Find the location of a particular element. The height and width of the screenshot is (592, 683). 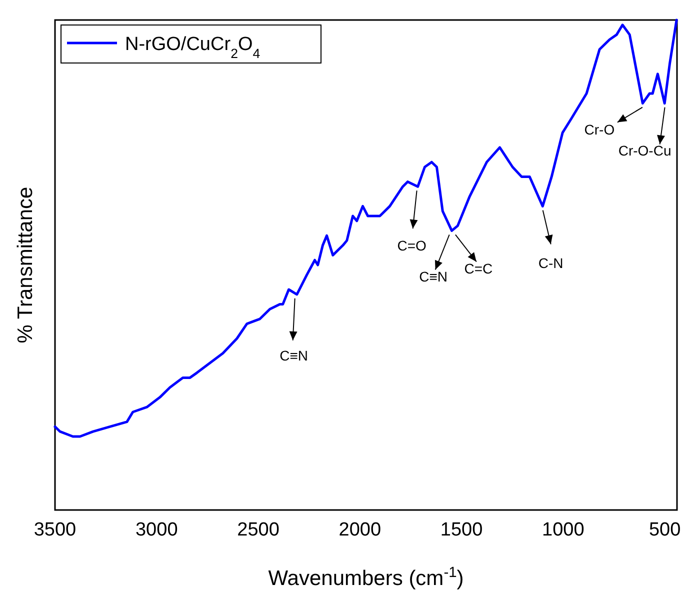

x-tick-label: 2500 is located at coordinates (258, 529).